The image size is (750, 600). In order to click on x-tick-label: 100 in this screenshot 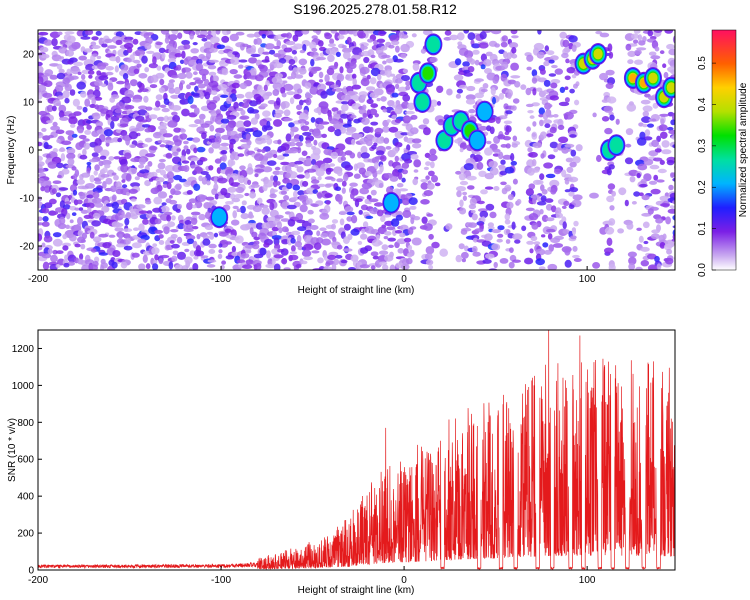, I will do `click(587, 580)`.